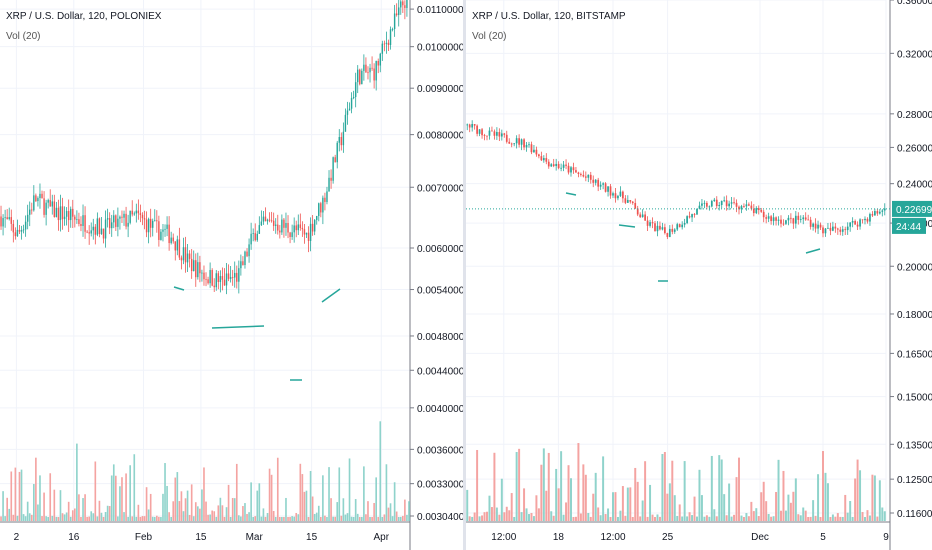 This screenshot has height=550, width=932. What do you see at coordinates (914, 445) in the screenshot?
I see `right-price-tick-label: 0.13500` at bounding box center [914, 445].